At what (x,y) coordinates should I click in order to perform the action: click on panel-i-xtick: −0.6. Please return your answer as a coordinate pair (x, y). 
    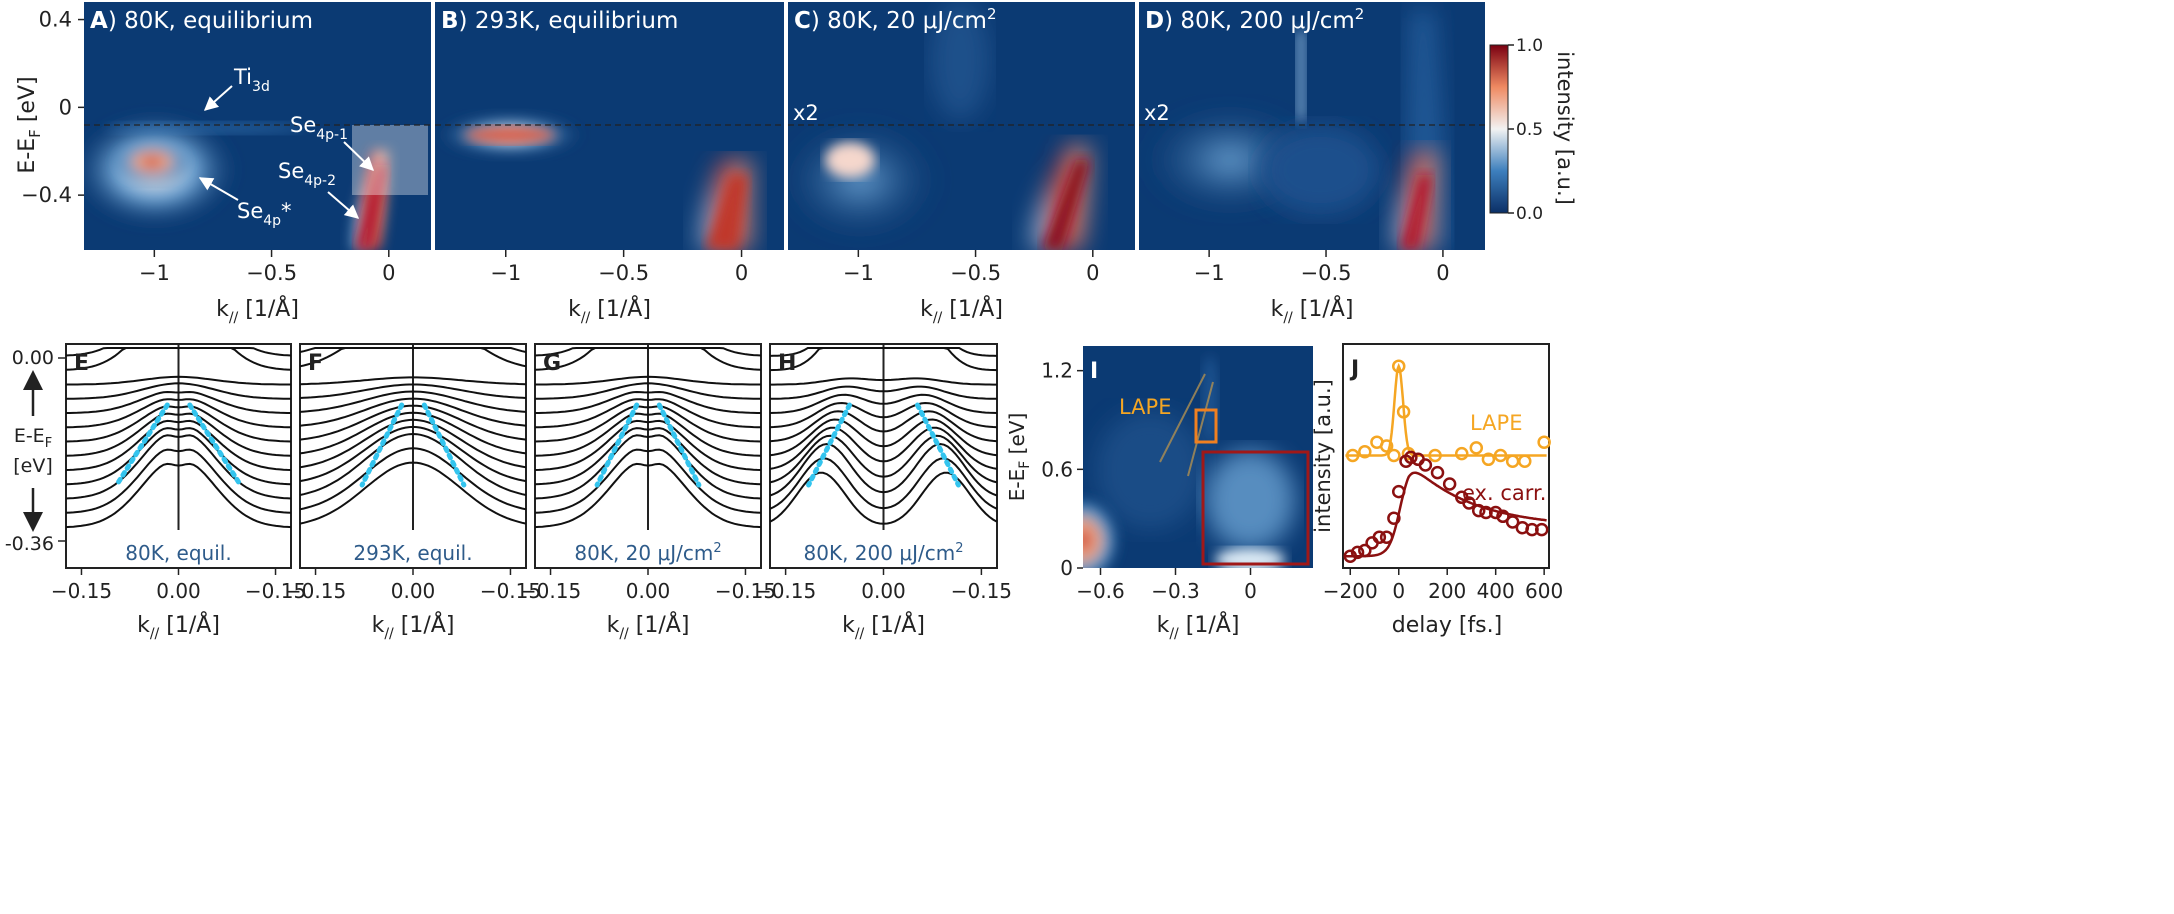
    Looking at the image, I should click on (1100, 591).